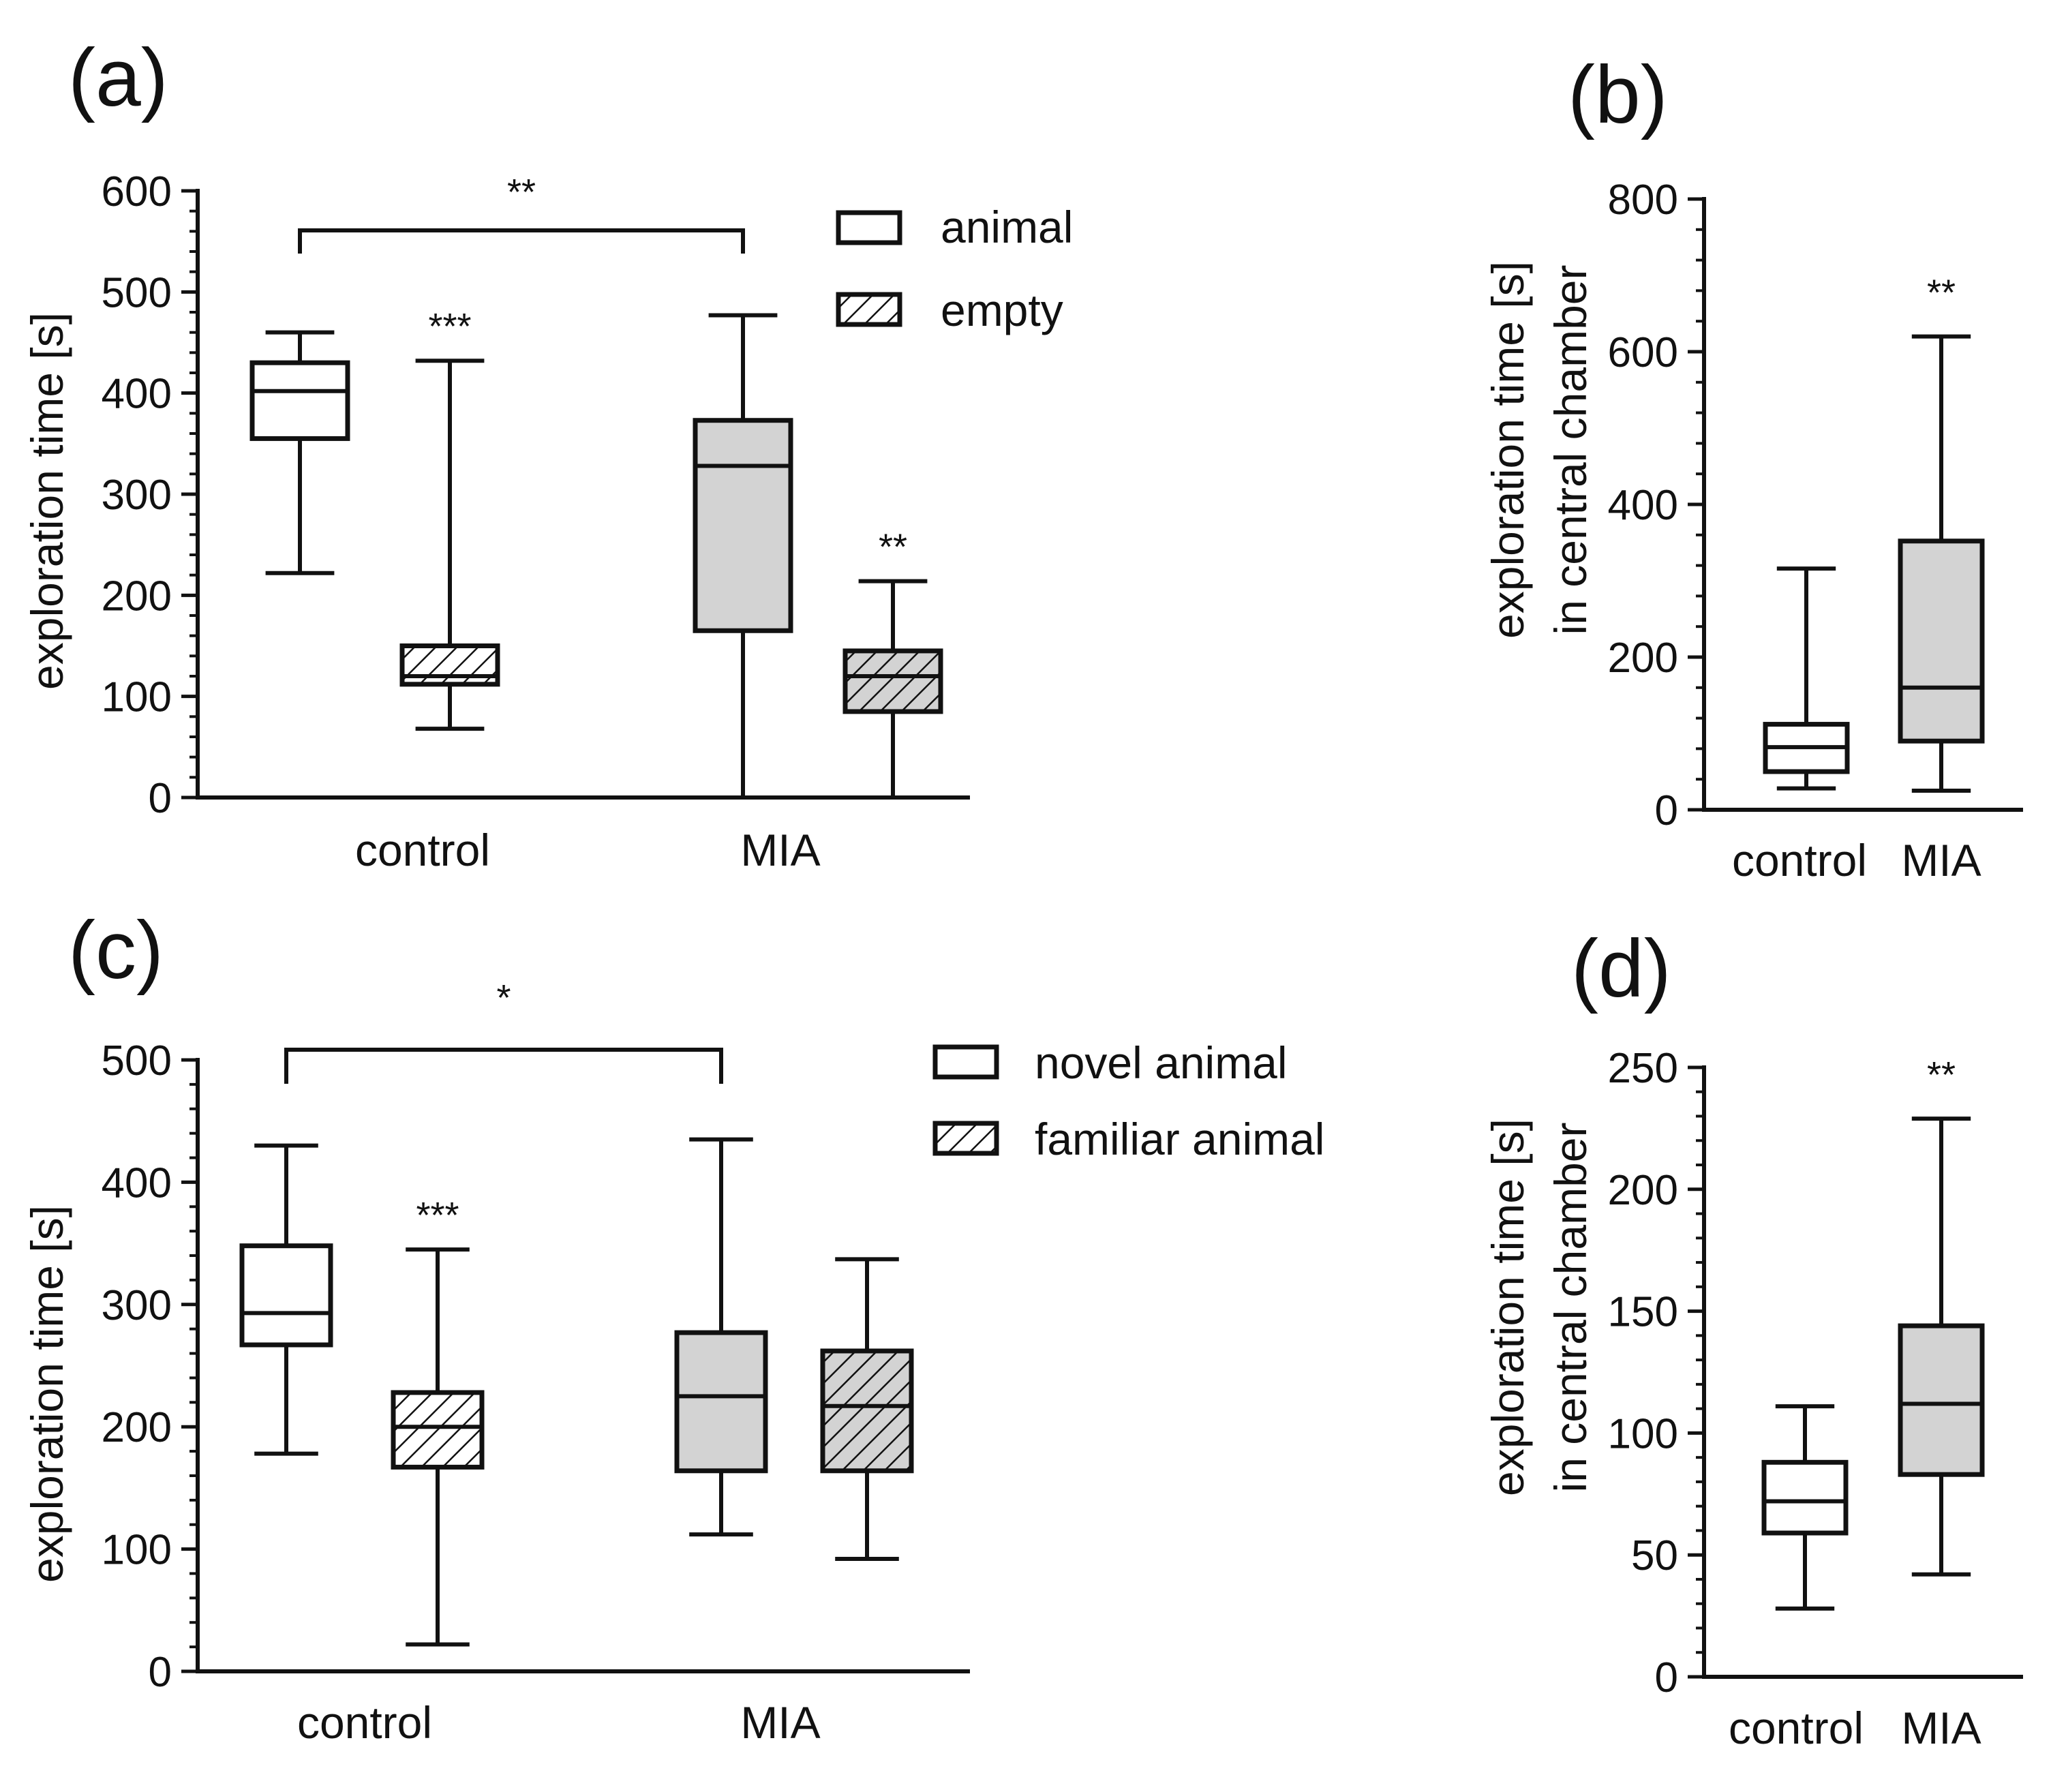  What do you see at coordinates (780, 1722) in the screenshot?
I see `panel-c-category-mia: MIA` at bounding box center [780, 1722].